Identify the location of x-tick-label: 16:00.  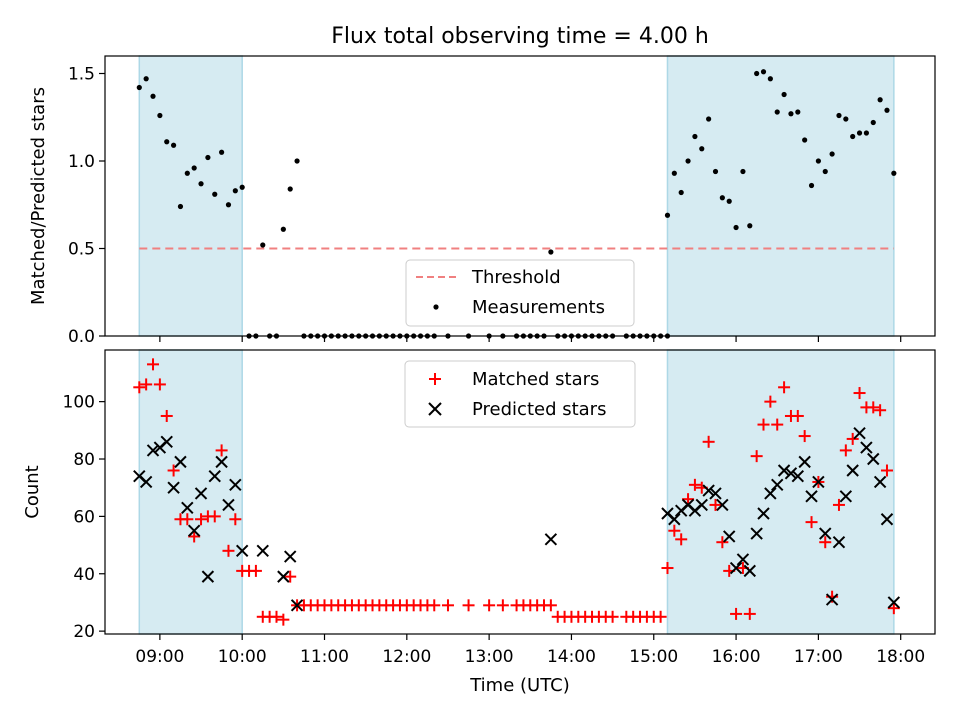
(736, 657).